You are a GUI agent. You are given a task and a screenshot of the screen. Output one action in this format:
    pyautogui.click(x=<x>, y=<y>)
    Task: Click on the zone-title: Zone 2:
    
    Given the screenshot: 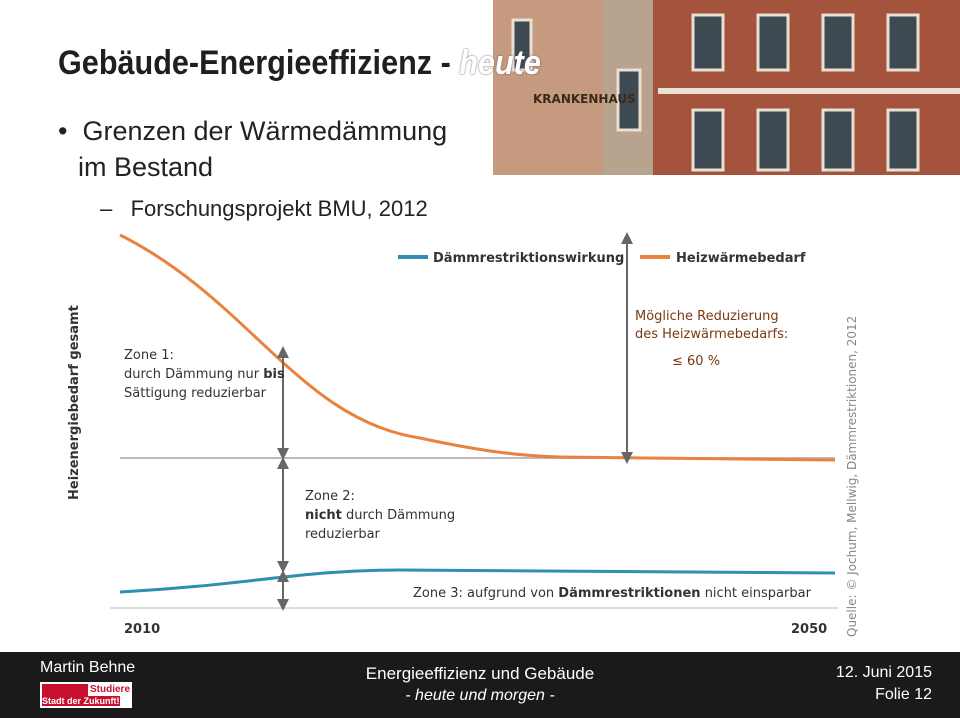 What is the action you would take?
    pyautogui.click(x=330, y=496)
    